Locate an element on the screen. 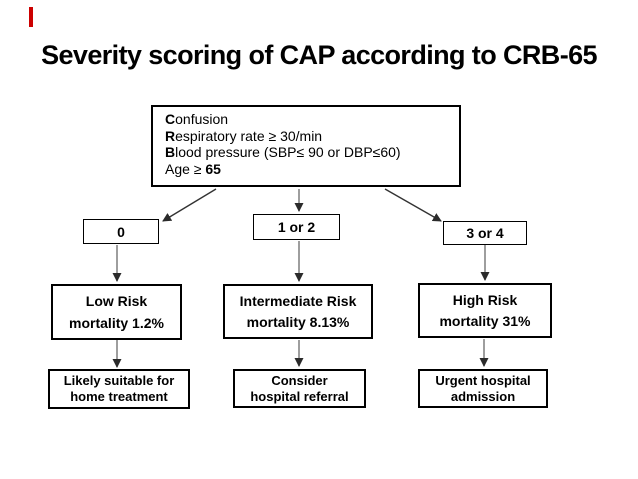  score-box-1-or-2: 1 or 2 is located at coordinates (296, 227).